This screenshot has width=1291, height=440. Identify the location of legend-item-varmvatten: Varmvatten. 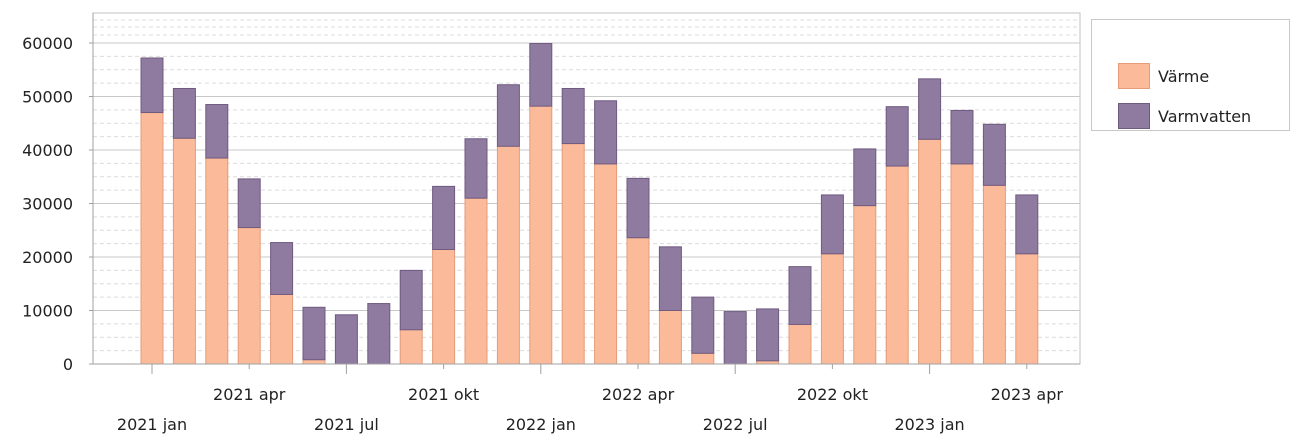
(1184, 116).